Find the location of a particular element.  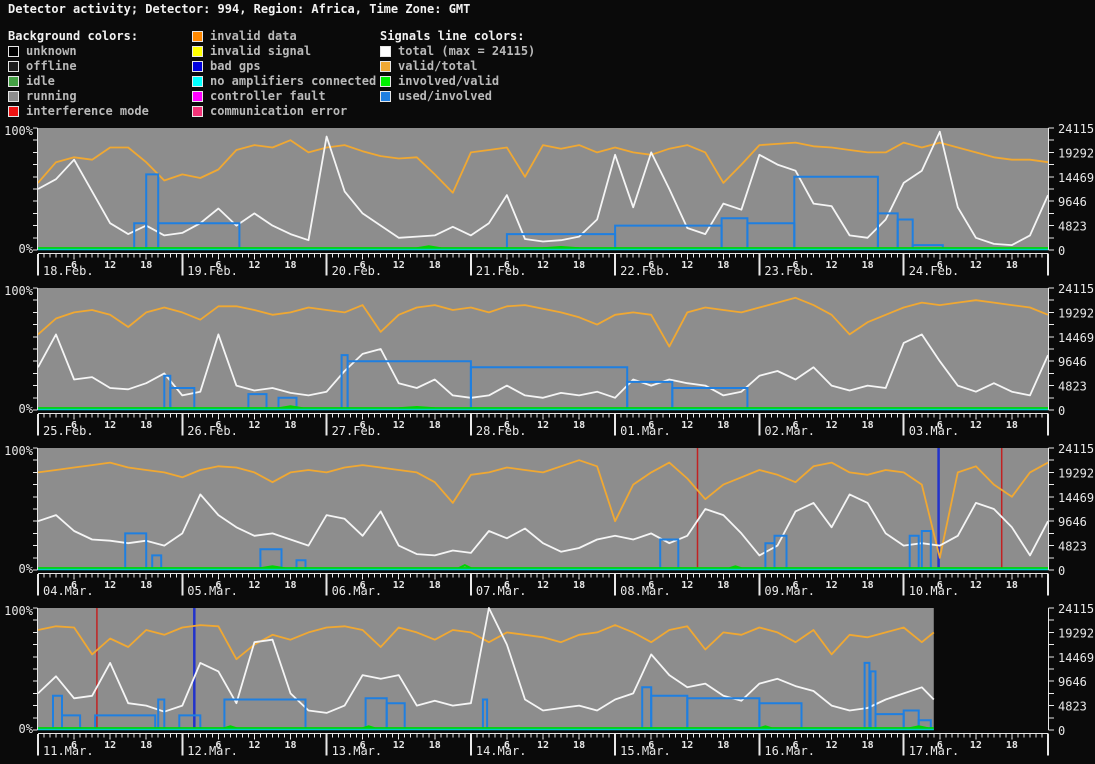

legend-item-label: no amplifiers connected is located at coordinates (293, 81).